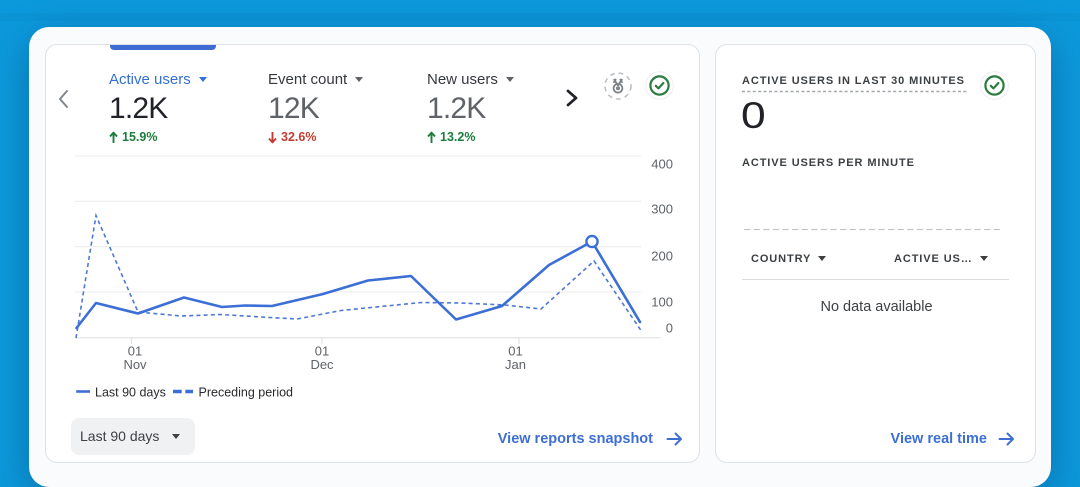  I want to click on svg-text: 300, so click(662, 209).